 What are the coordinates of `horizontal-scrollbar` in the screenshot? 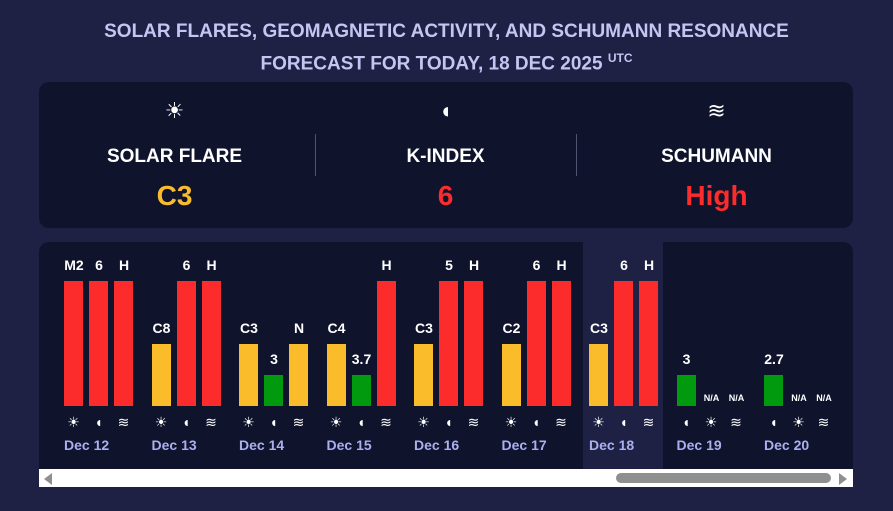 It's located at (446, 478).